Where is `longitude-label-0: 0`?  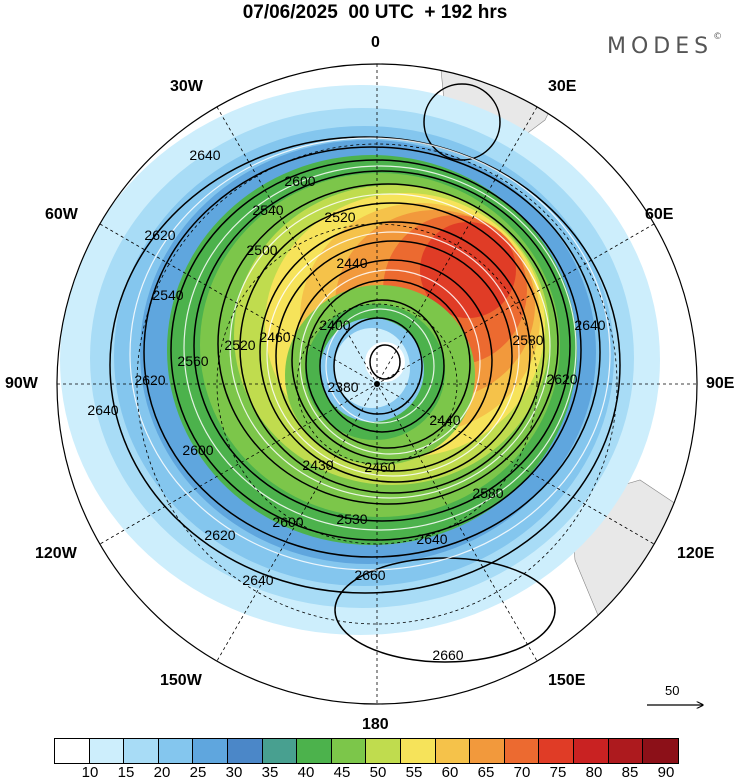 longitude-label-0: 0 is located at coordinates (375, 42).